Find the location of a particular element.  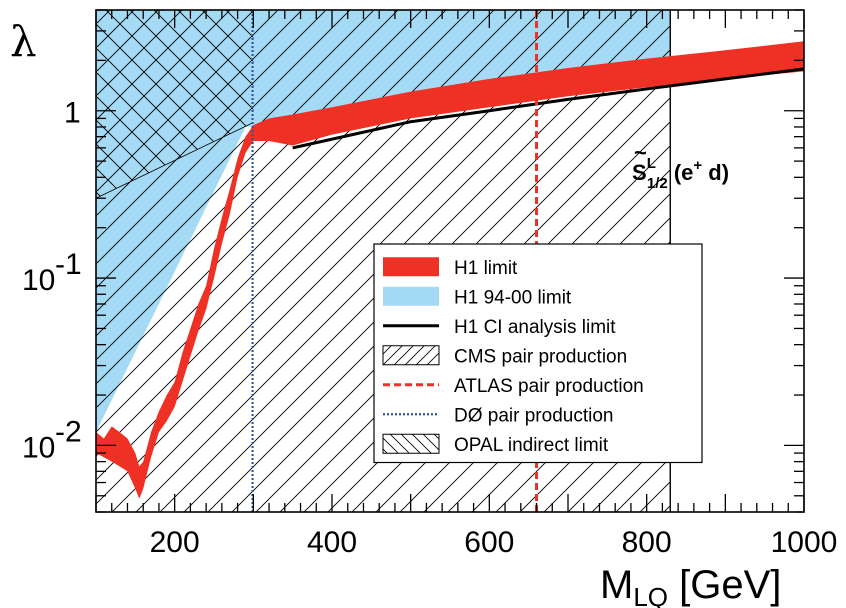

y-tick-label: 1 is located at coordinates (72, 113).